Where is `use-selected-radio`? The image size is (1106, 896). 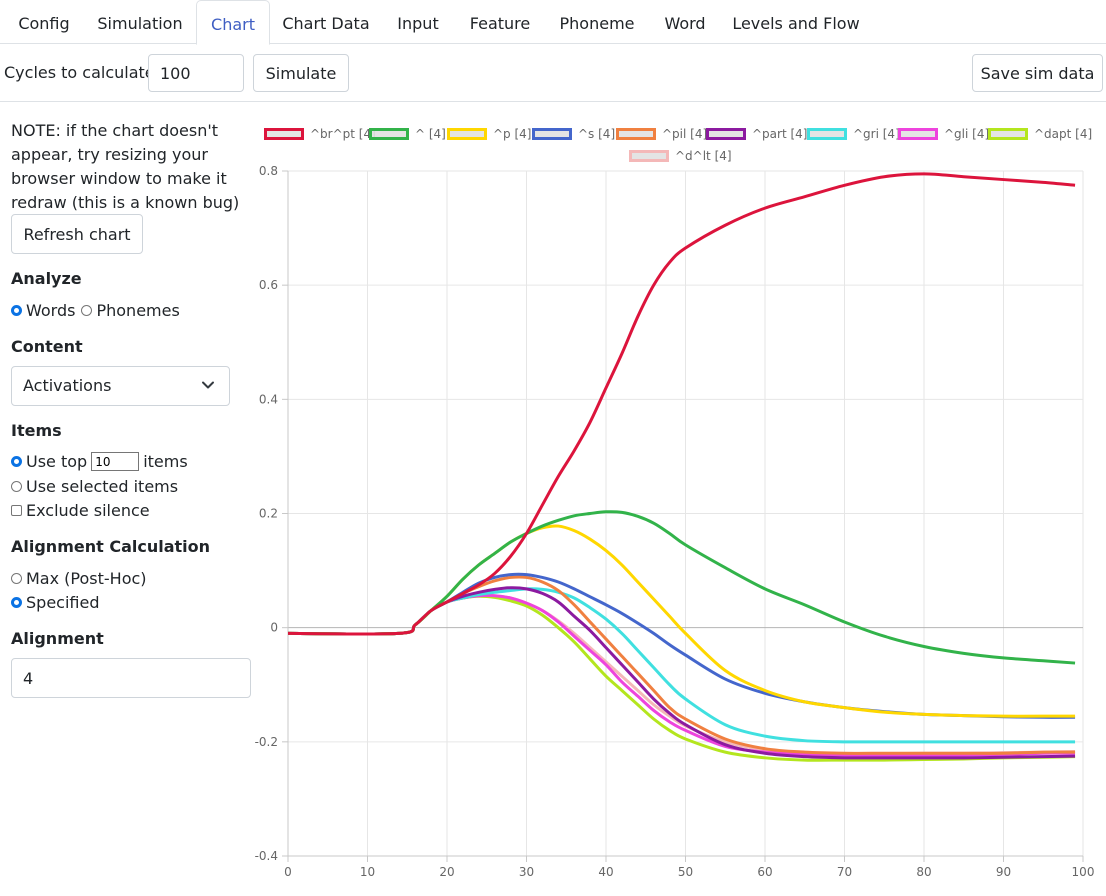 use-selected-radio is located at coordinates (16, 486).